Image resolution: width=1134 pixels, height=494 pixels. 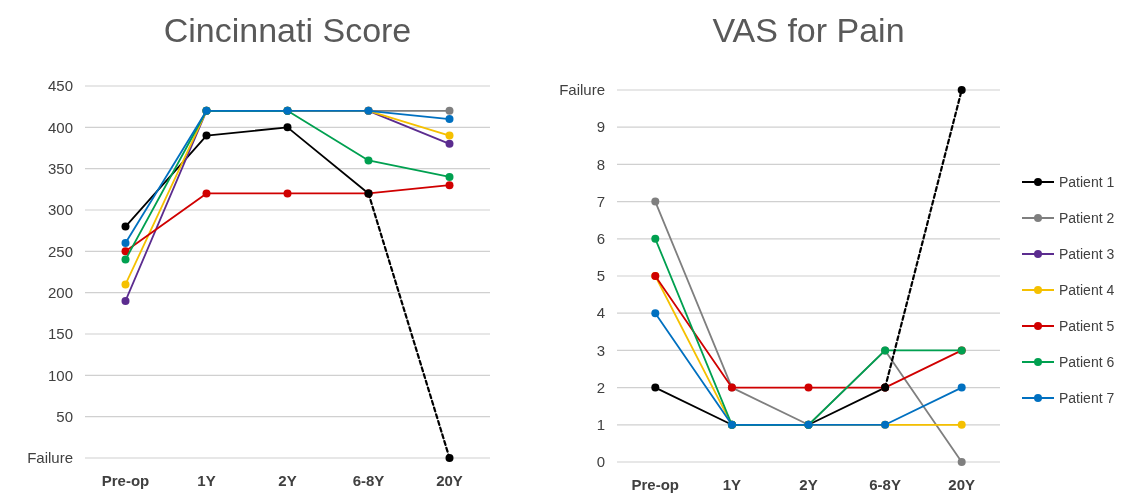 What do you see at coordinates (60, 127) in the screenshot?
I see `y-tick-label: 400` at bounding box center [60, 127].